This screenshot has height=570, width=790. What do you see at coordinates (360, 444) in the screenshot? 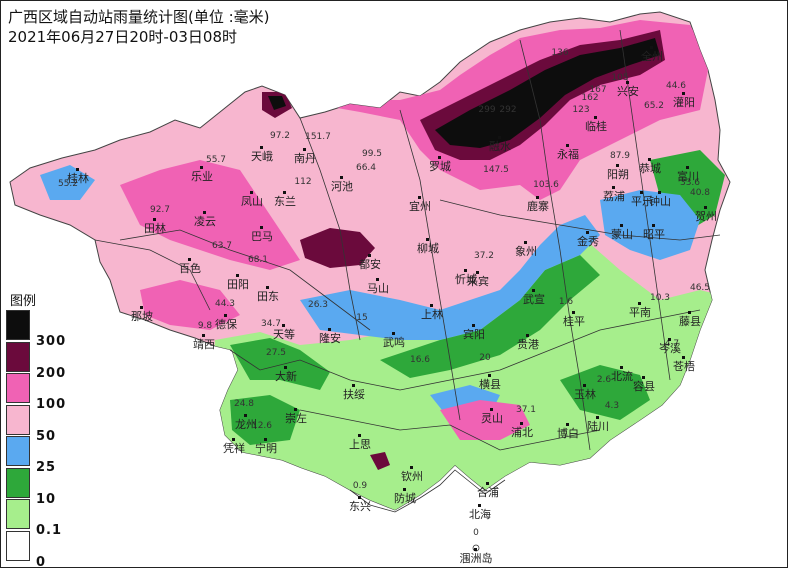
I see `city-label: 上思` at bounding box center [360, 444].